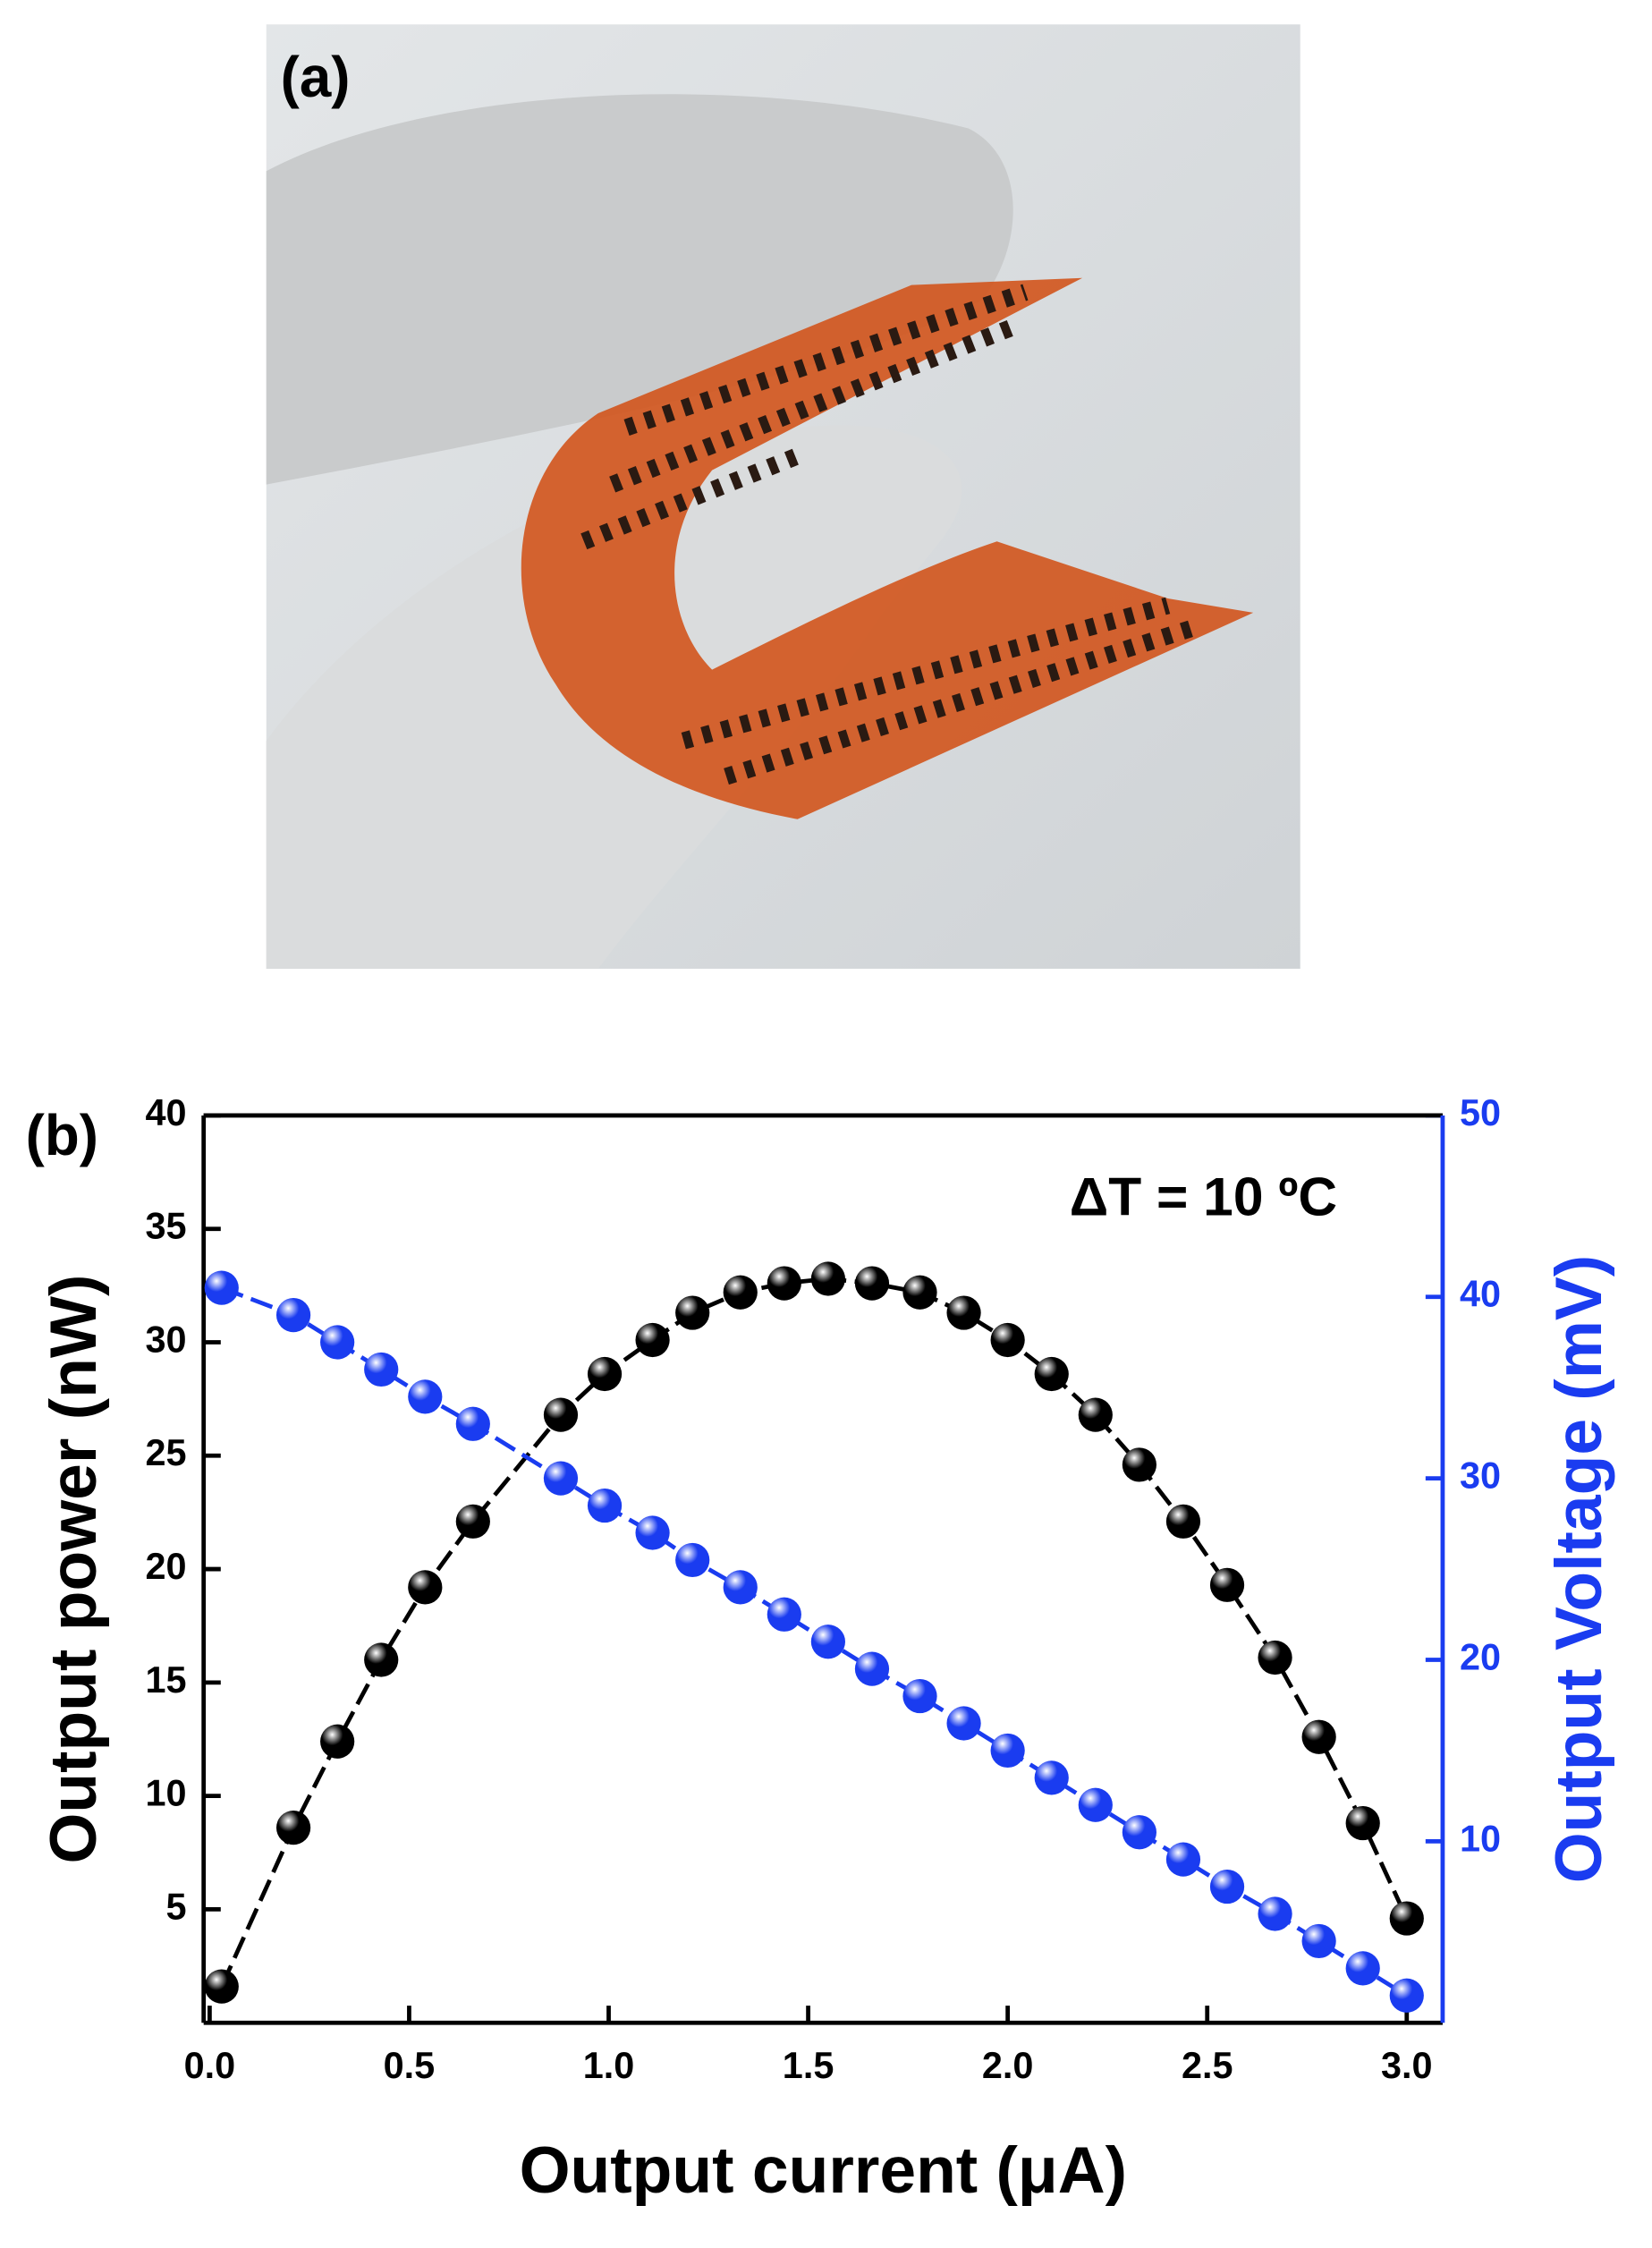  What do you see at coordinates (166, 1793) in the screenshot?
I see `y-tick-label: 10` at bounding box center [166, 1793].